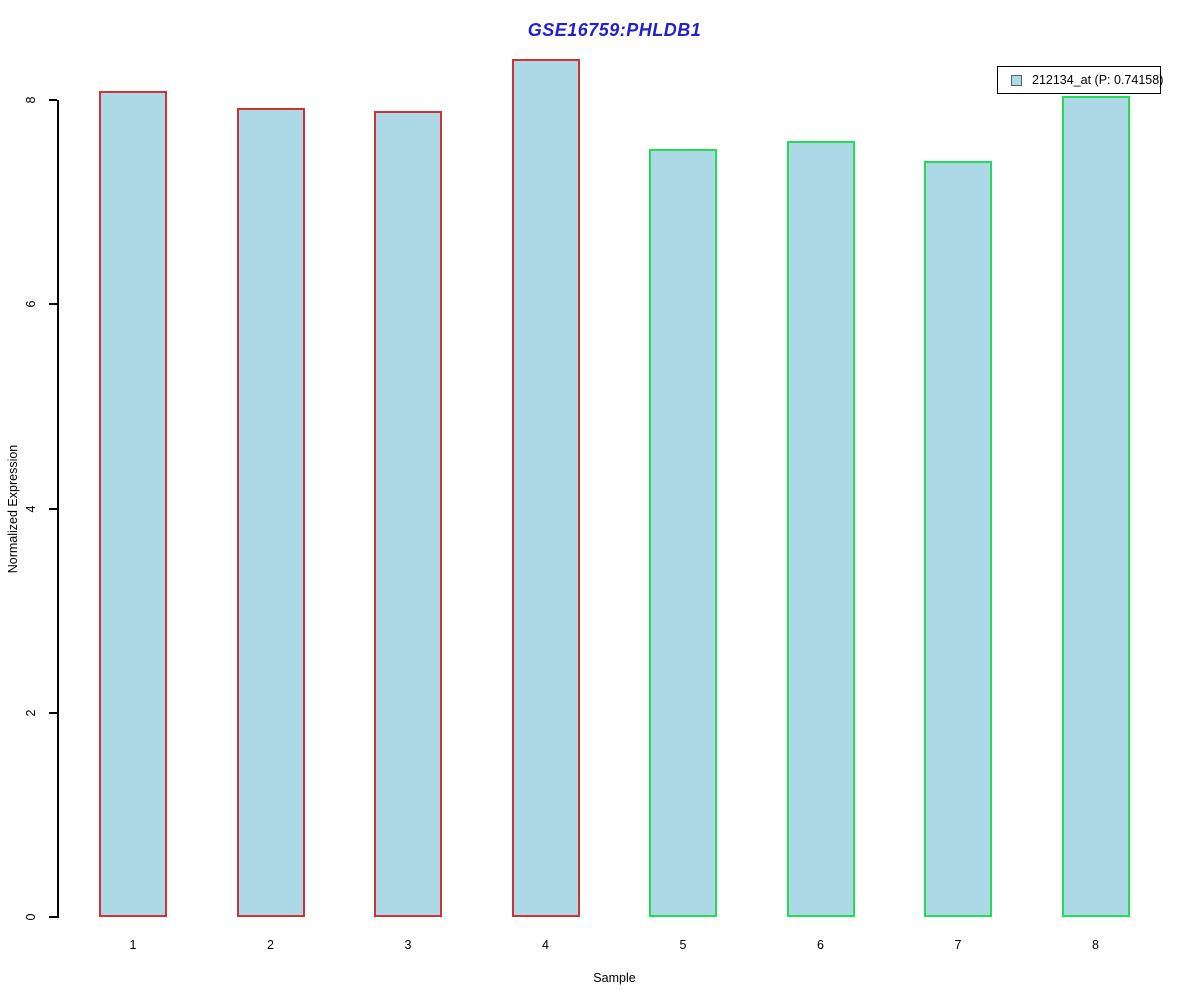 This screenshot has width=1200, height=1000. I want to click on y-tick-label: 0, so click(31, 917).